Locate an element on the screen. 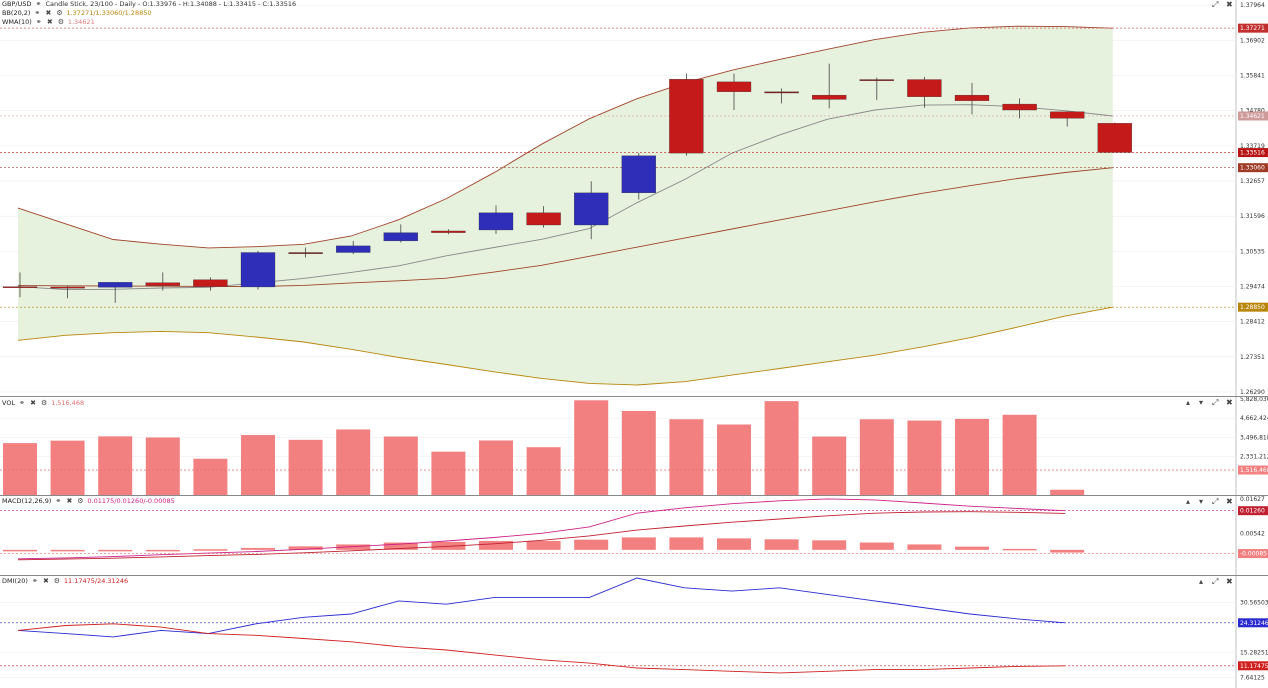 The height and width of the screenshot is (688, 1268). vol-axis-tick: 3,496,818 is located at coordinates (1254, 437).